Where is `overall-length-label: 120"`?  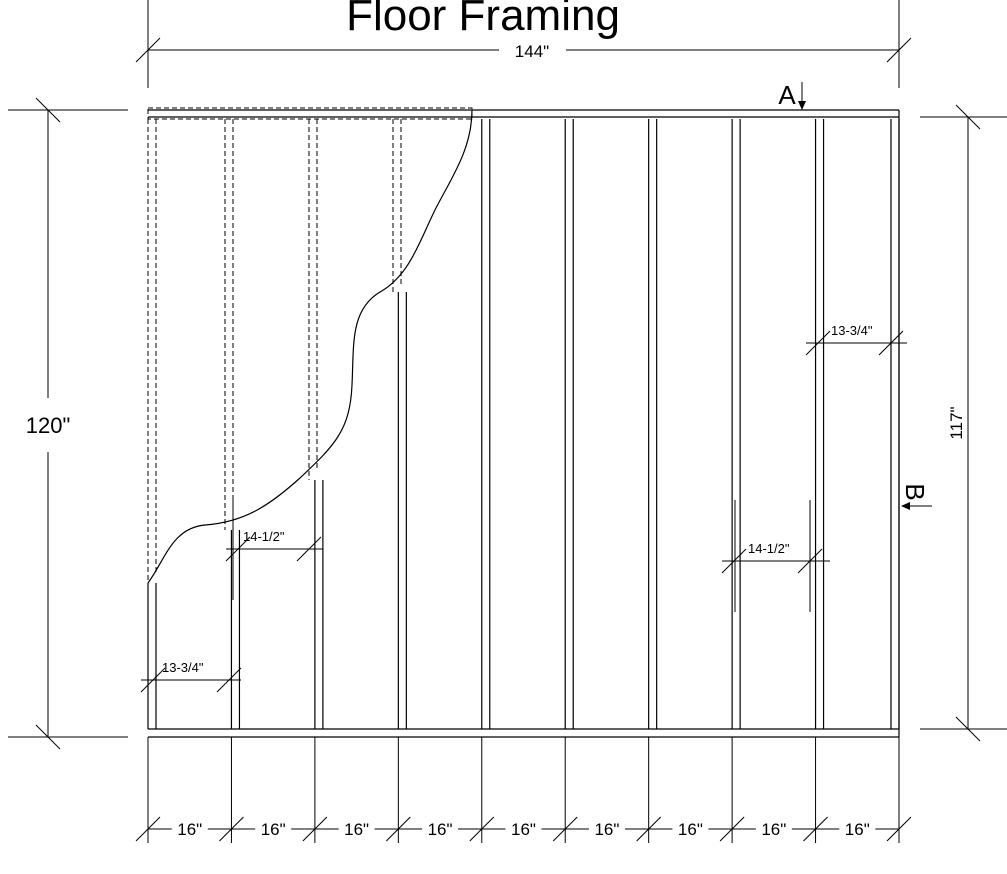 overall-length-label: 120" is located at coordinates (48, 425).